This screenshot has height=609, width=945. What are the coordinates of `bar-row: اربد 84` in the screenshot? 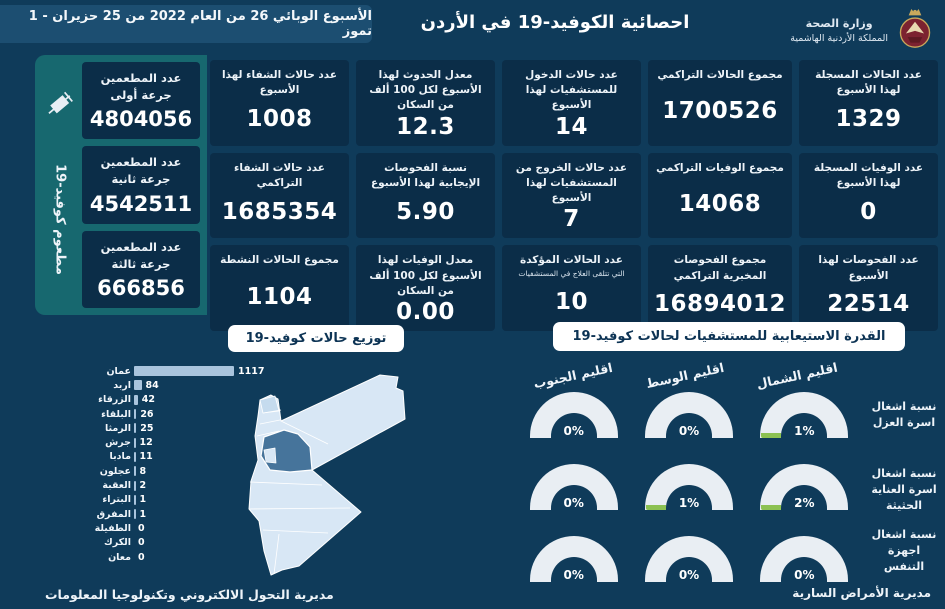 It's located at (136, 385).